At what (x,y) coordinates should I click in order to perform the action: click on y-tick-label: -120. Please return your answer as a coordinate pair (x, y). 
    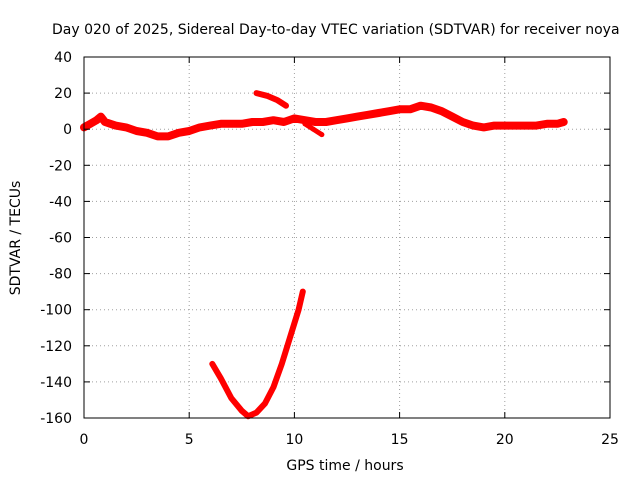
    Looking at the image, I should click on (56, 347).